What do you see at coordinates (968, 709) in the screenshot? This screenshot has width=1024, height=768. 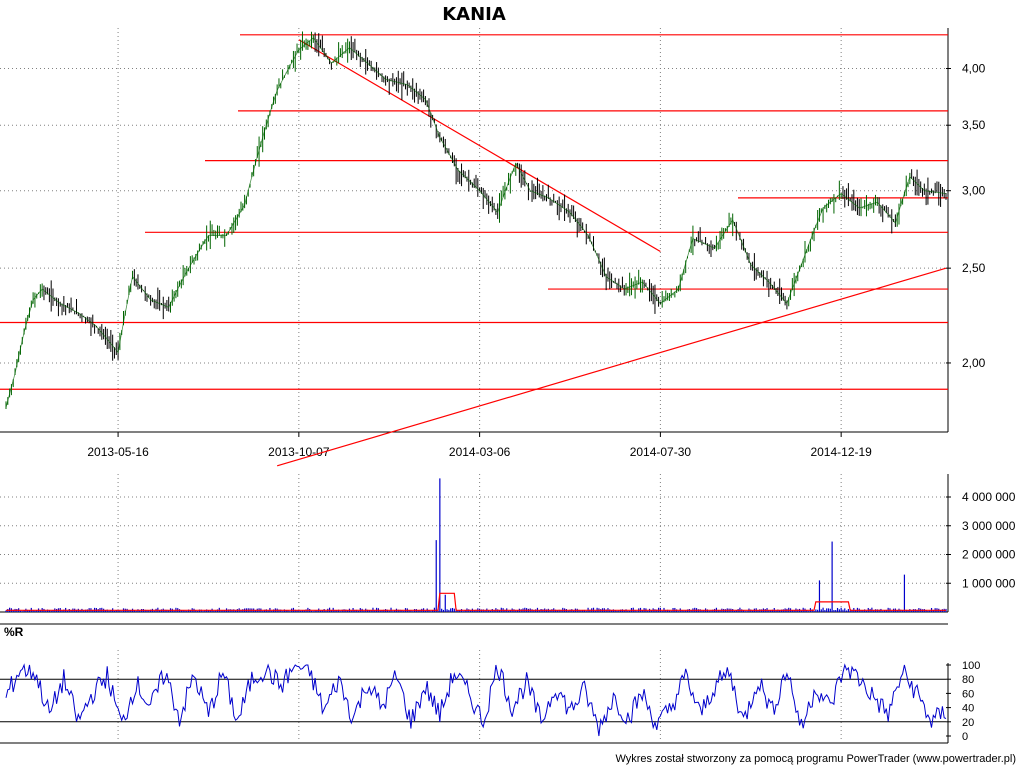 I see `indicator-y-tick-label: 40` at bounding box center [968, 709].